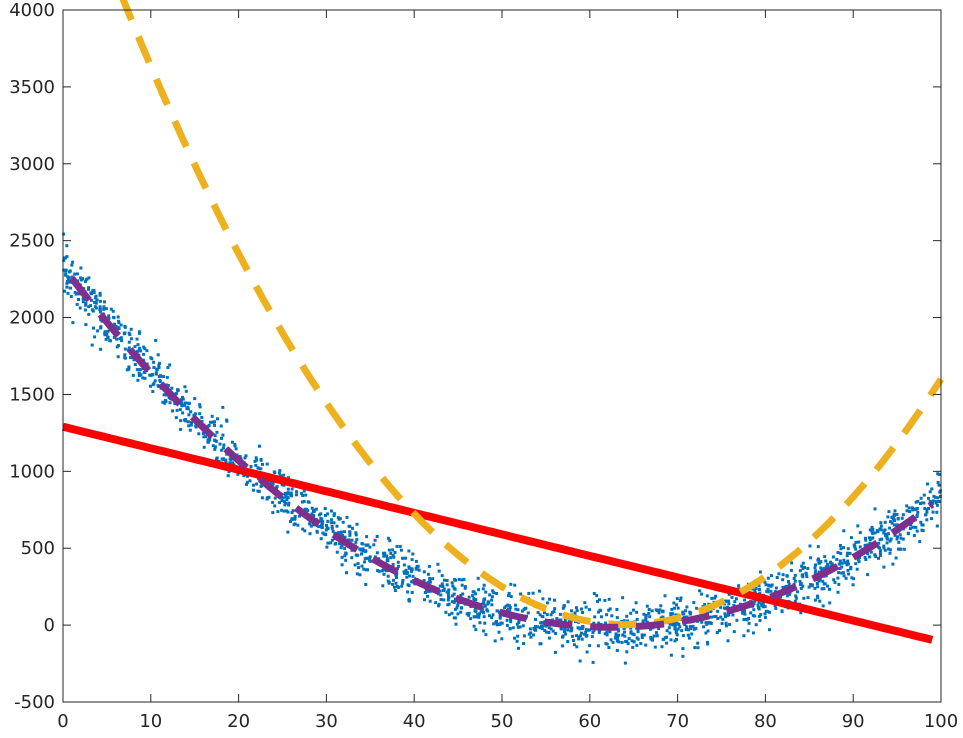 The image size is (963, 738). Describe the element at coordinates (32, 318) in the screenshot. I see `y-tick-label: 2000` at that location.